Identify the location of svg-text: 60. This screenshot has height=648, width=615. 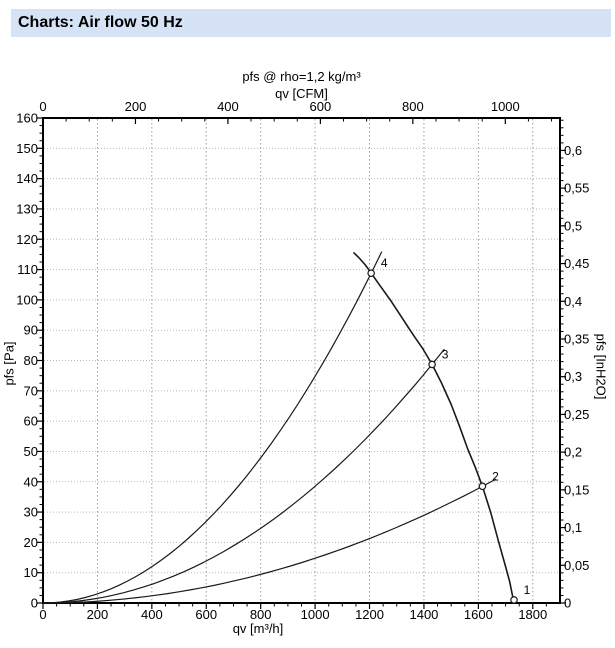
(31, 421).